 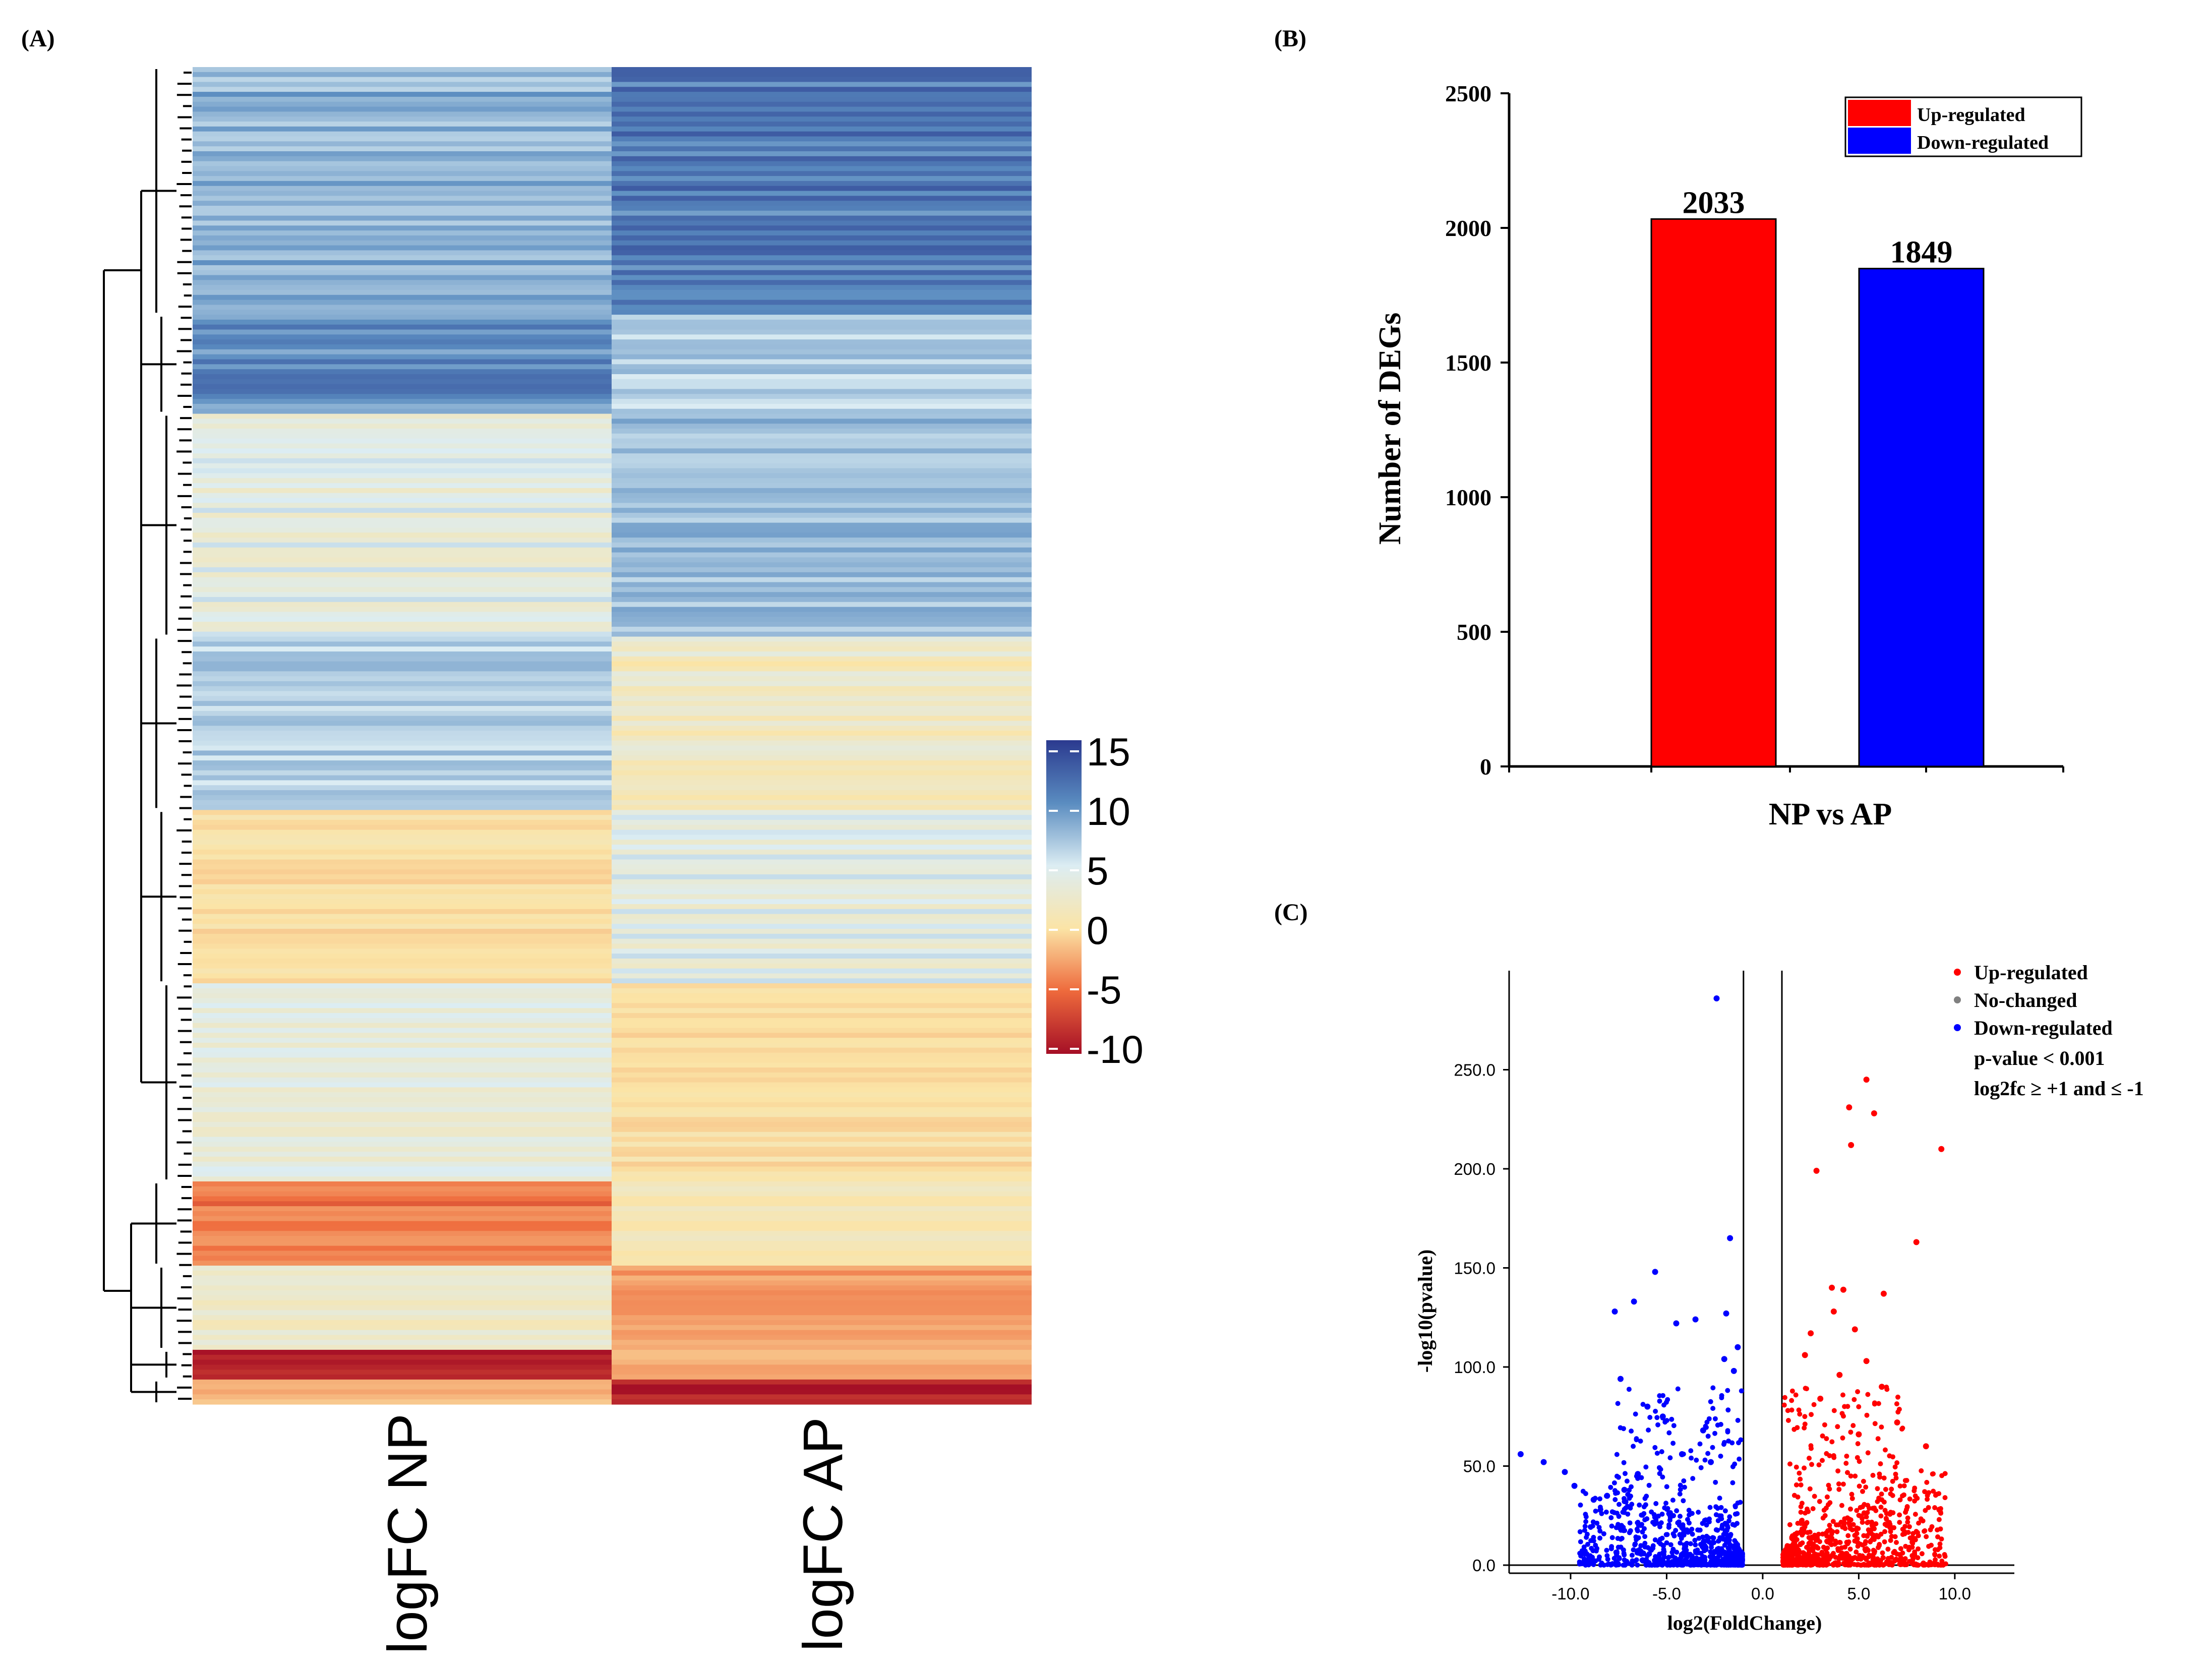 What do you see at coordinates (1983, 142) in the screenshot?
I see `bar-legend-label-down: Down-regulated` at bounding box center [1983, 142].